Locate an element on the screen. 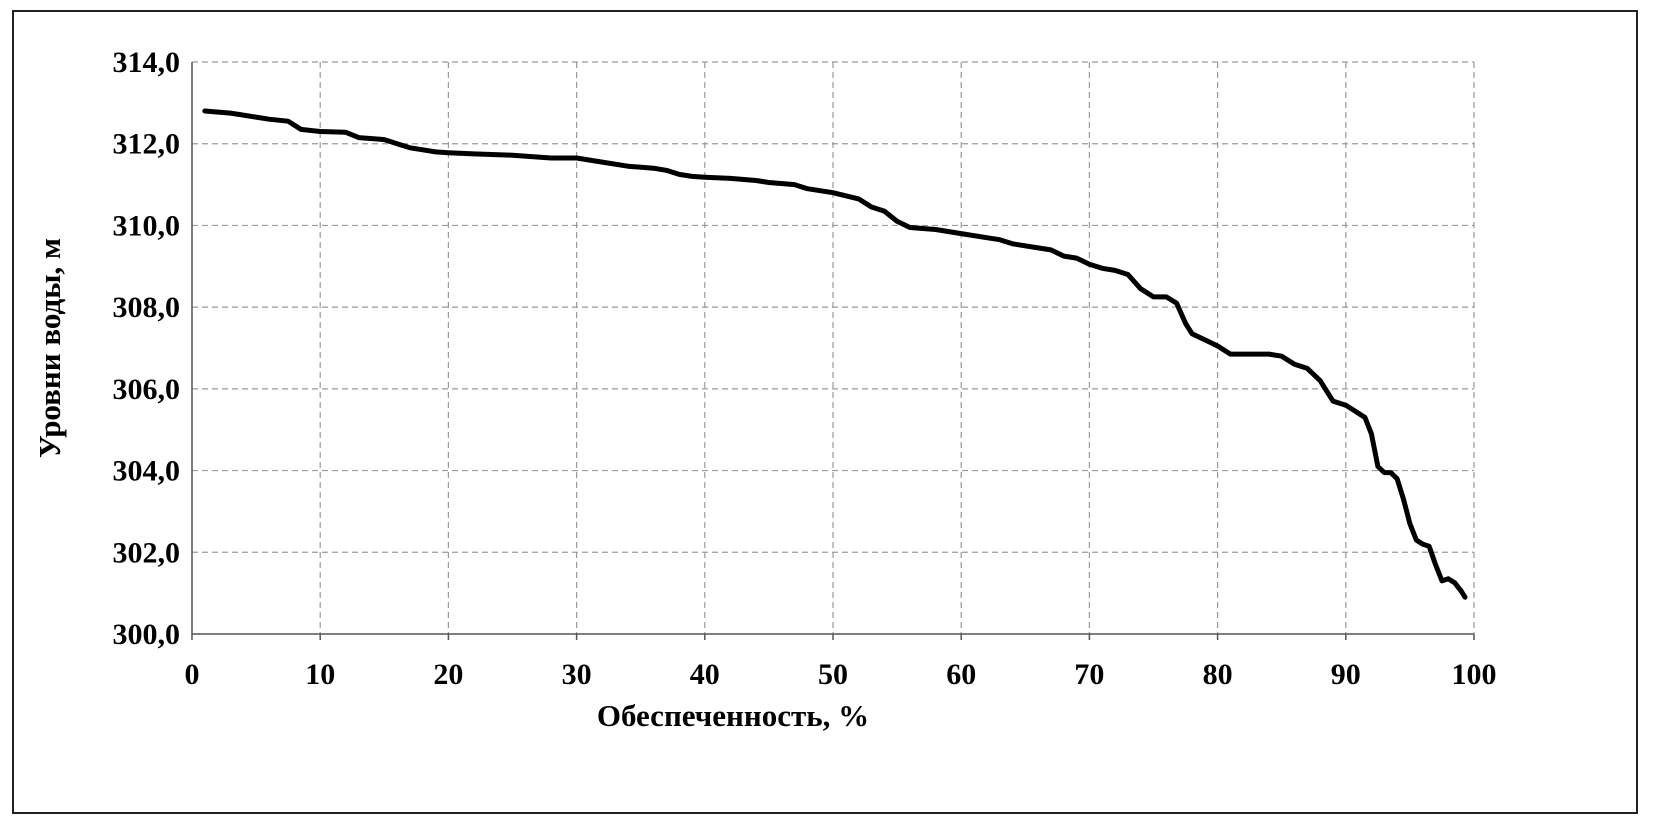 The width and height of the screenshot is (1654, 829). x-tick-label: 30 is located at coordinates (577, 674).